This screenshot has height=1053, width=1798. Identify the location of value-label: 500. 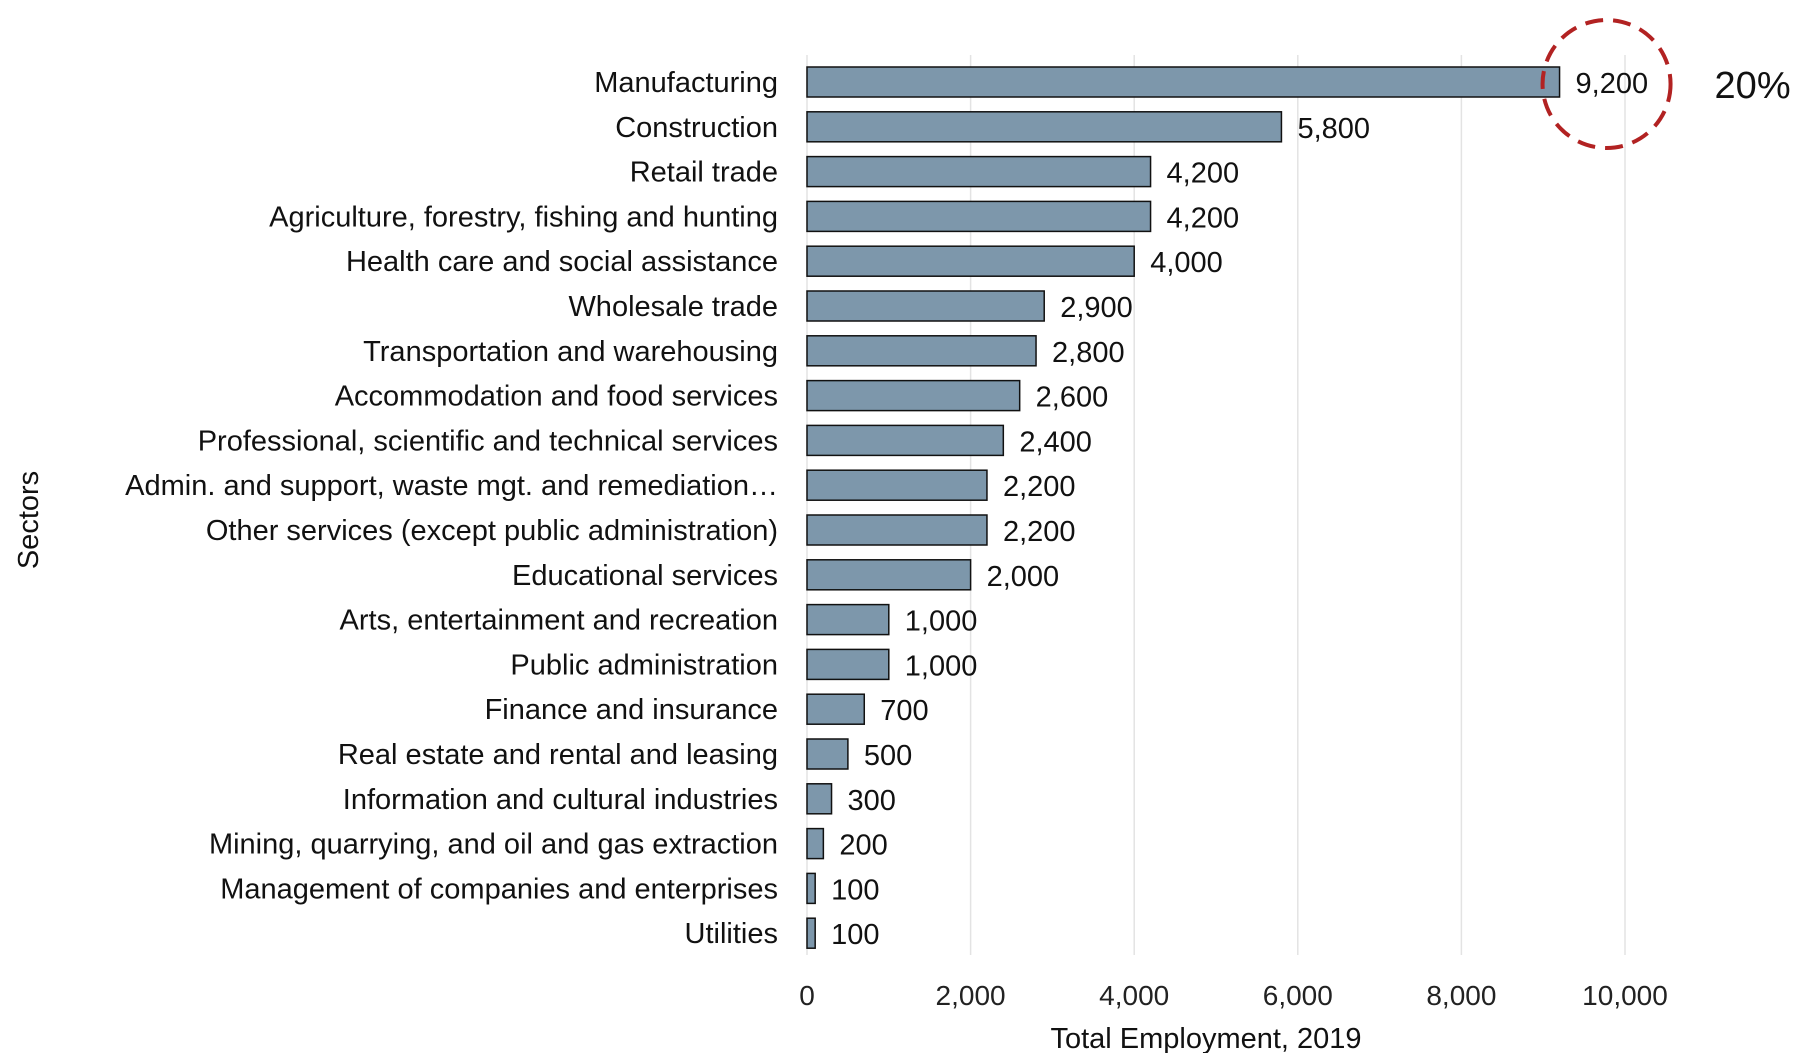
(888, 756).